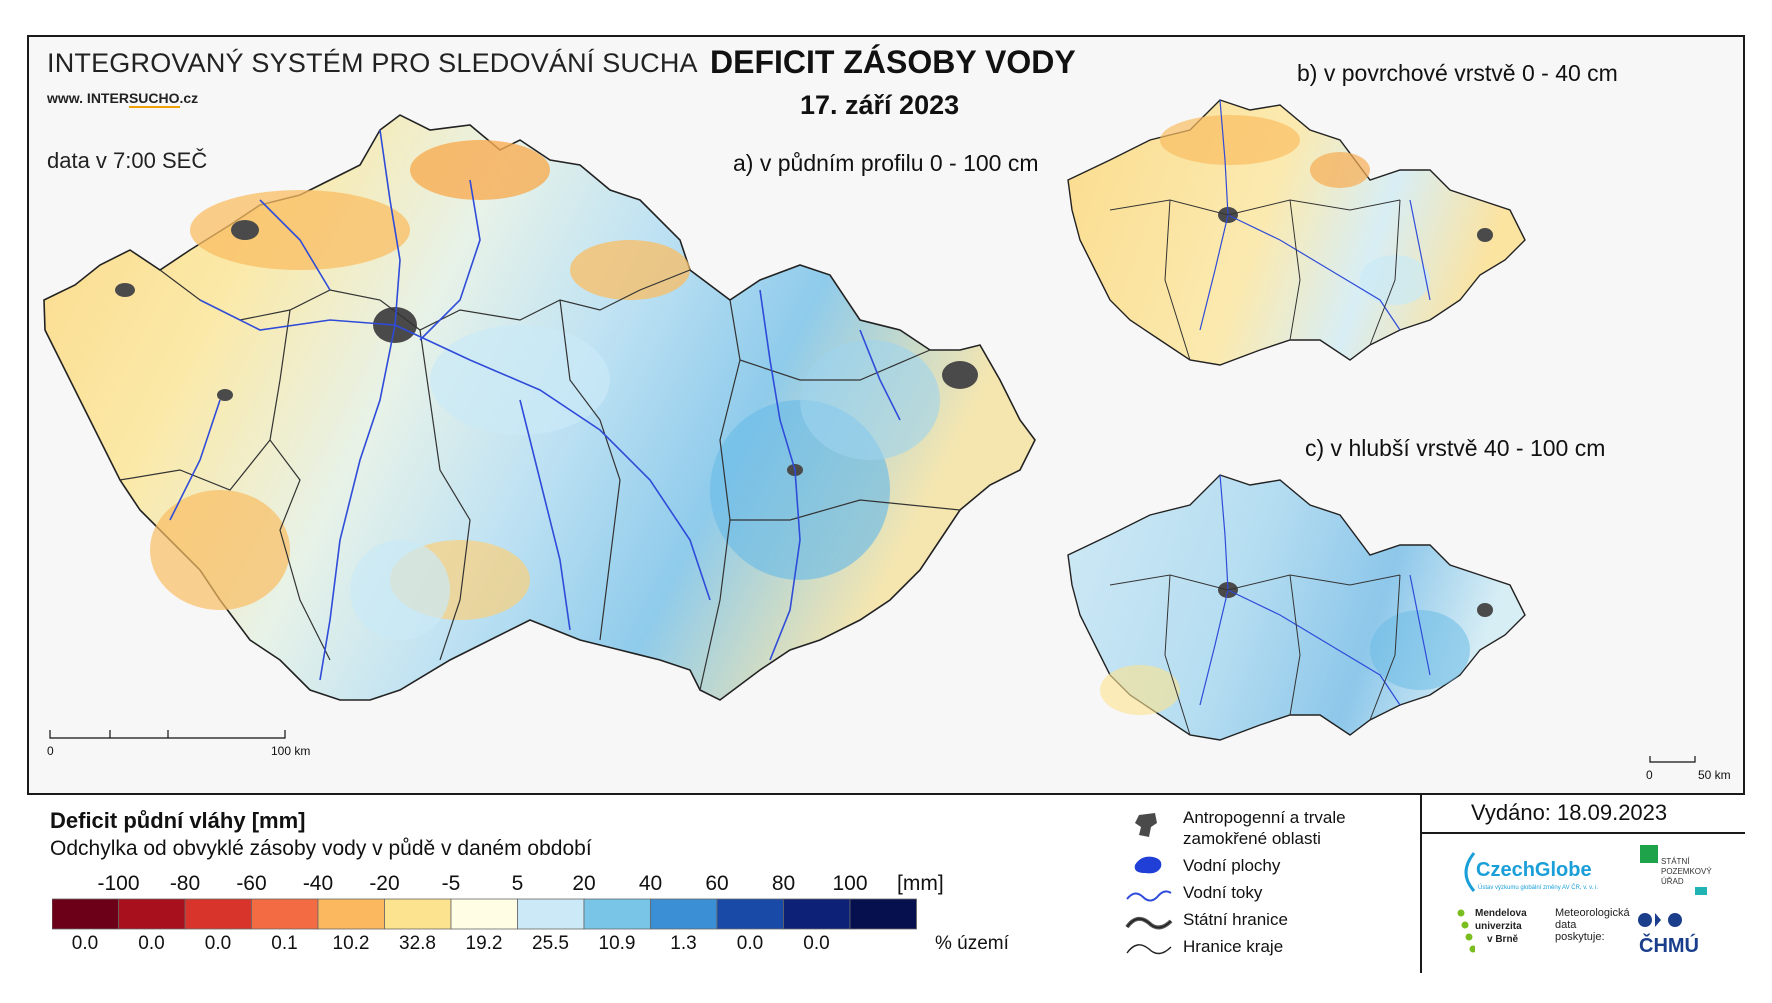  What do you see at coordinates (1296, 607) in the screenshot?
I see `map-c` at bounding box center [1296, 607].